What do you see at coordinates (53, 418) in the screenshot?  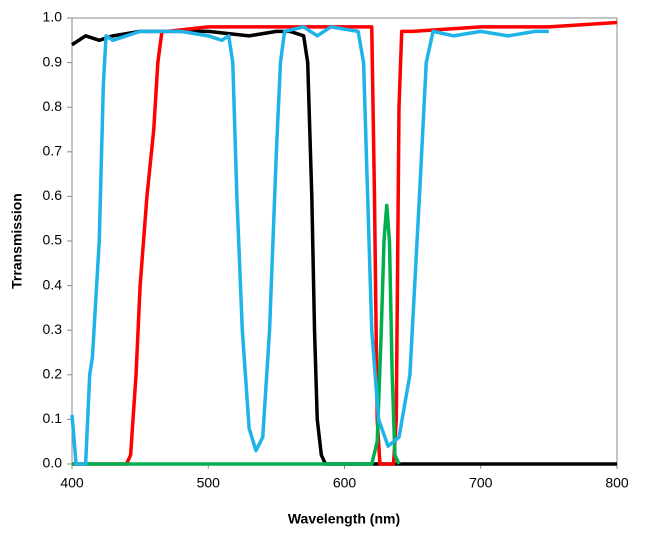 I see `y-tick-label: 0.1` at bounding box center [53, 418].